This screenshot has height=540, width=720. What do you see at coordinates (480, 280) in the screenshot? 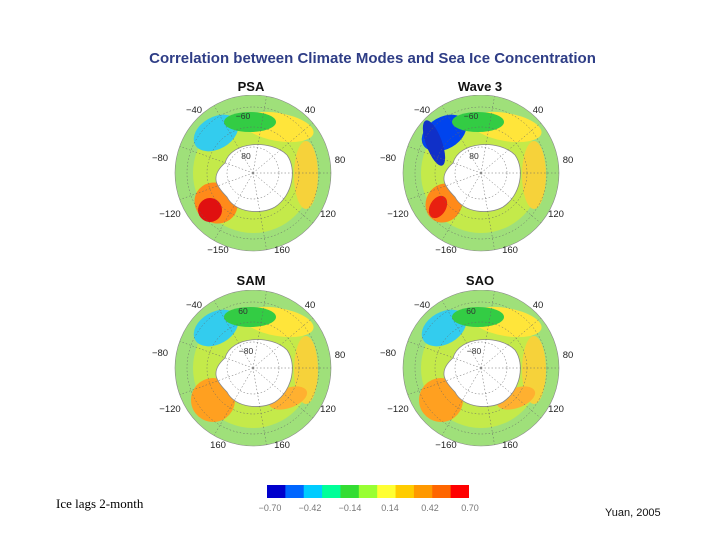
I see `panel-title-sao: SAO` at bounding box center [480, 280].